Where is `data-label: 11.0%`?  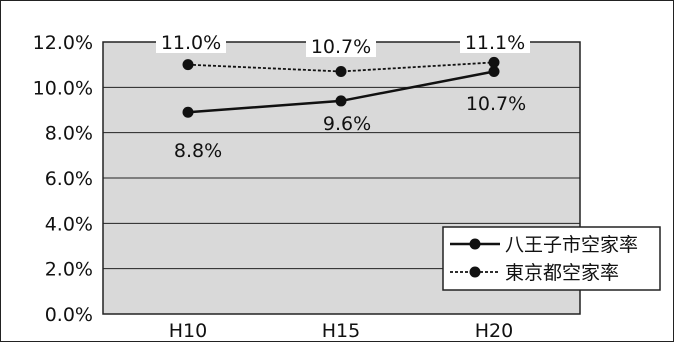 data-label: 11.0% is located at coordinates (191, 43).